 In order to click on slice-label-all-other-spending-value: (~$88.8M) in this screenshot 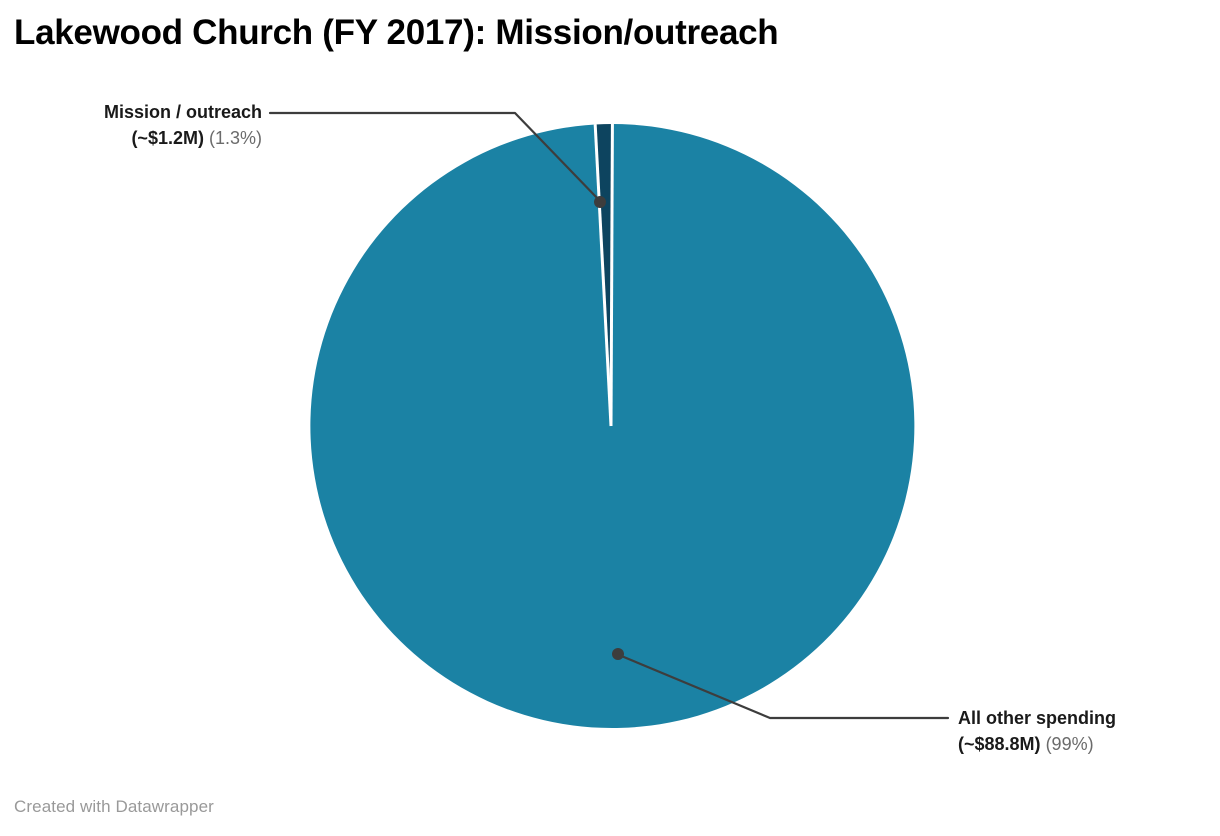, I will do `click(999, 744)`.